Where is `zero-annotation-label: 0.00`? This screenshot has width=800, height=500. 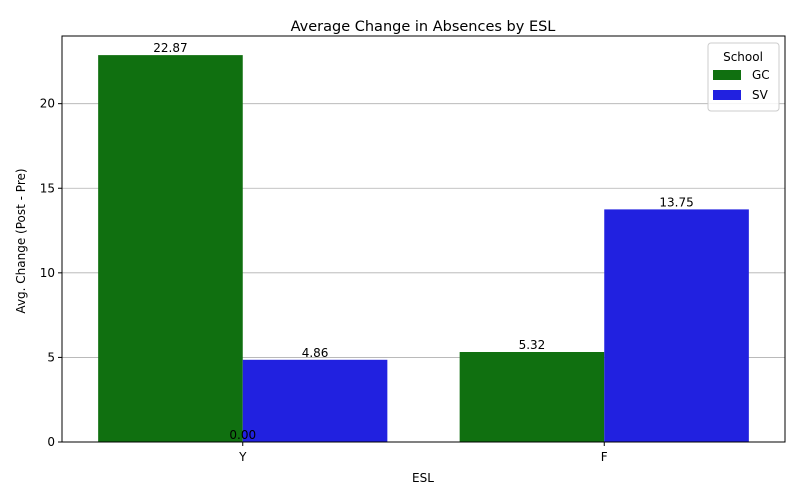
zero-annotation-label: 0.00 is located at coordinates (242, 435).